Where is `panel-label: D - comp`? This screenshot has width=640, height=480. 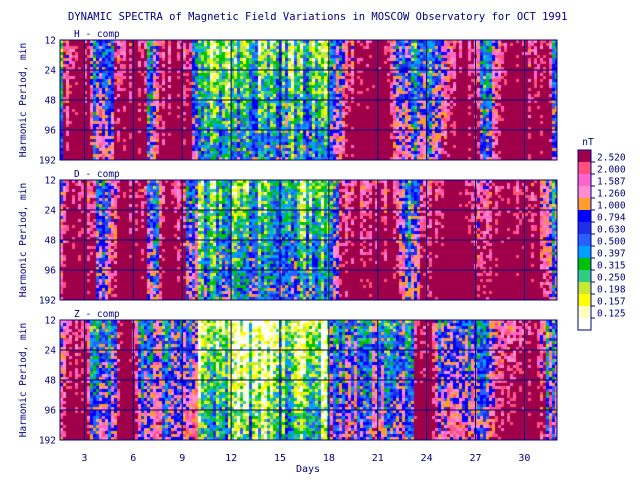 panel-label: D - comp is located at coordinates (97, 174).